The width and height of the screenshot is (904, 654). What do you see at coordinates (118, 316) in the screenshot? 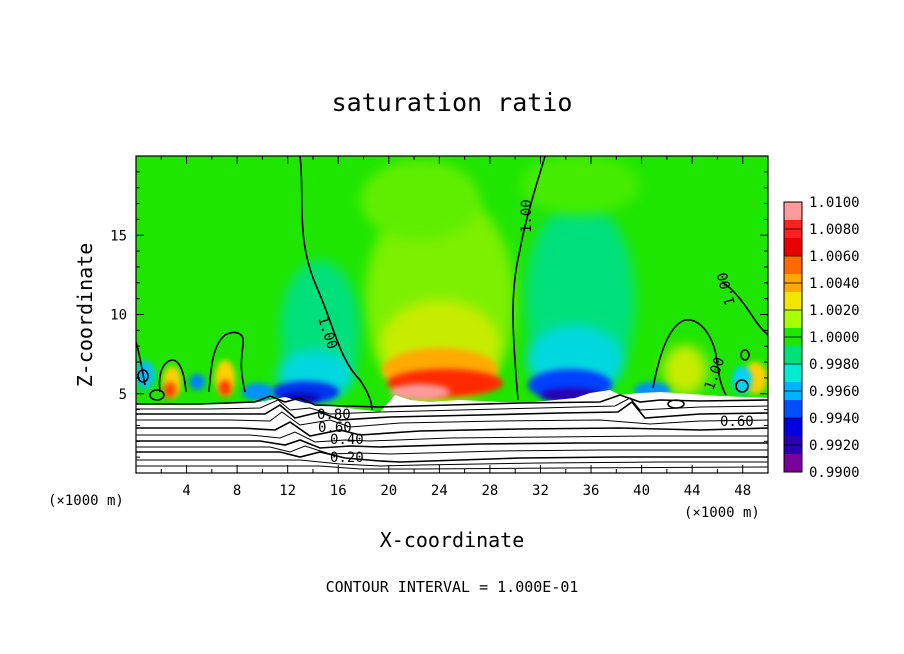
I see `y-tick-label: 10` at bounding box center [118, 316].